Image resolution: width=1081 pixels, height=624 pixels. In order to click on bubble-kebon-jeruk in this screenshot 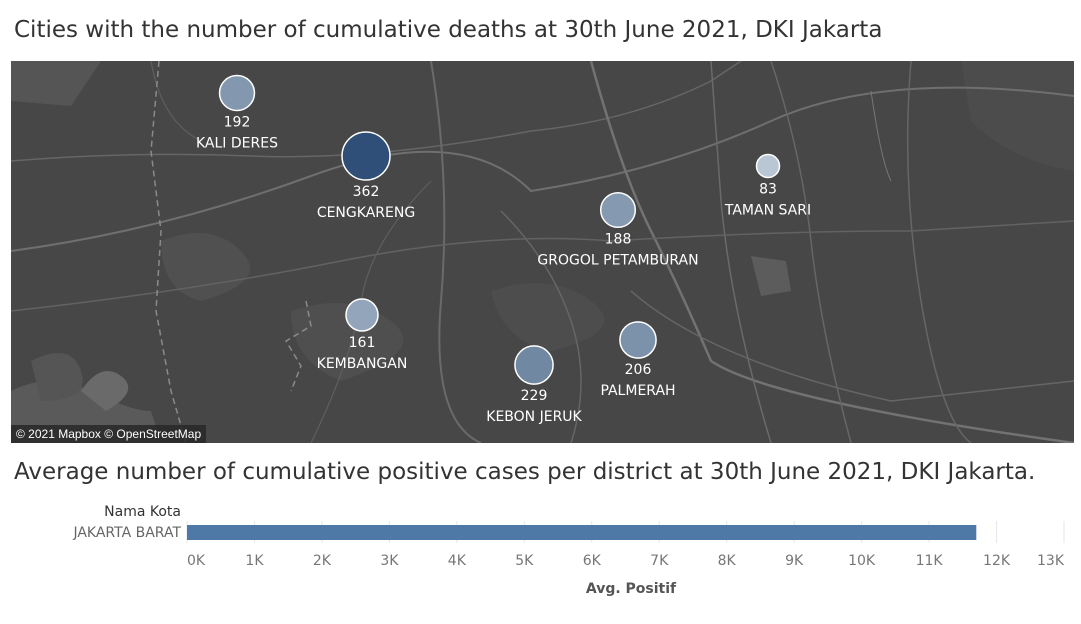, I will do `click(534, 365)`.